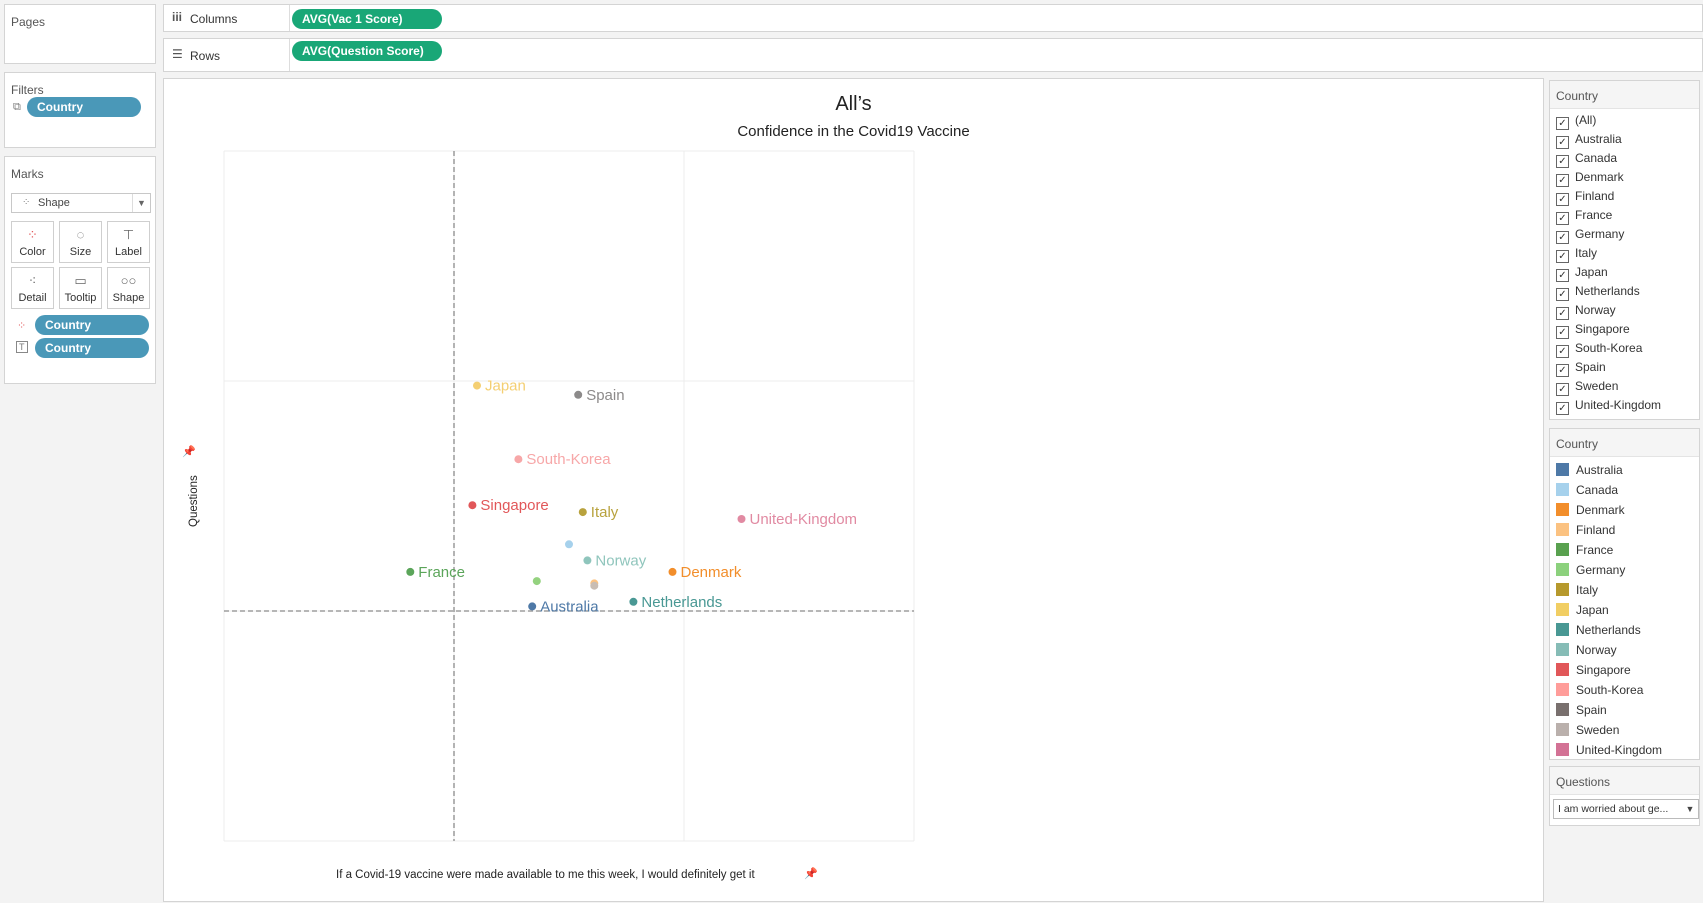  I want to click on data-point-denmark, so click(672, 571).